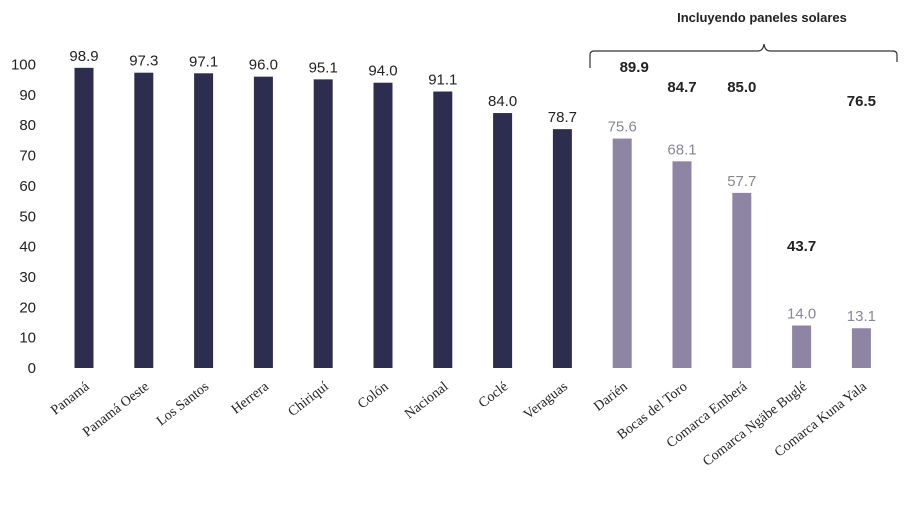 The height and width of the screenshot is (509, 907). Describe the element at coordinates (27, 186) in the screenshot. I see `y-tick-label: 60` at that location.